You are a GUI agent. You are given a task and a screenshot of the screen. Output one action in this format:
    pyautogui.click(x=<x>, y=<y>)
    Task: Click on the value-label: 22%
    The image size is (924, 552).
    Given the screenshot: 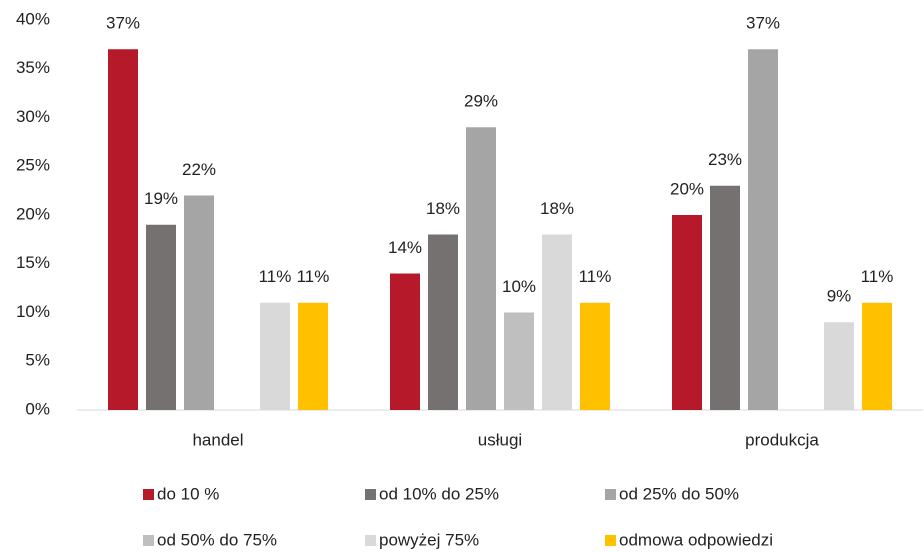 What is the action you would take?
    pyautogui.click(x=199, y=169)
    